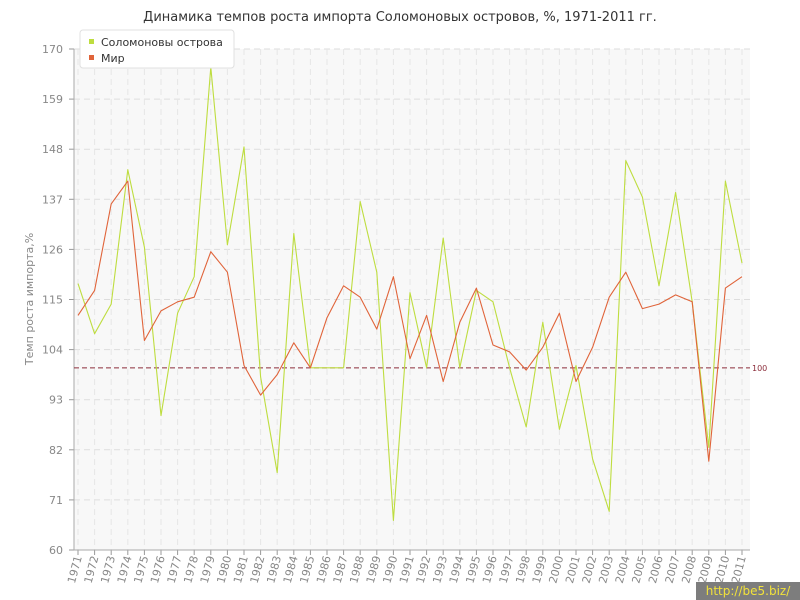 This screenshot has height=600, width=800. Describe the element at coordinates (56, 550) in the screenshot. I see `y-tick-label: 60` at that location.